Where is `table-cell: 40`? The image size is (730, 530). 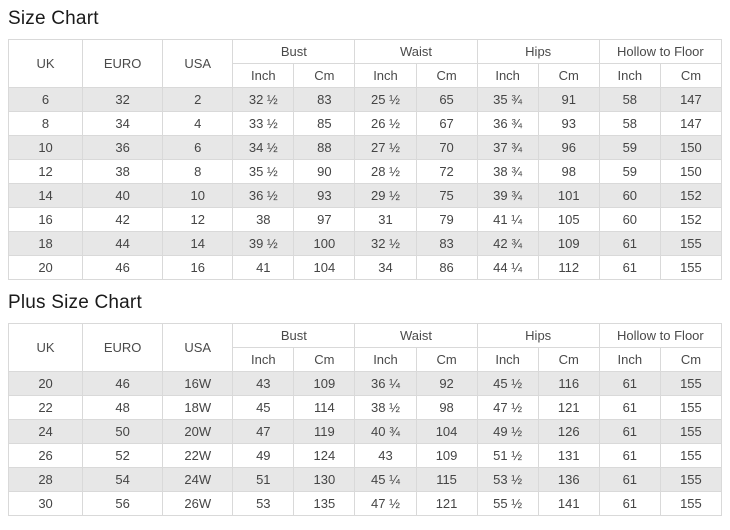
table-cell: 40 is located at coordinates (123, 195).